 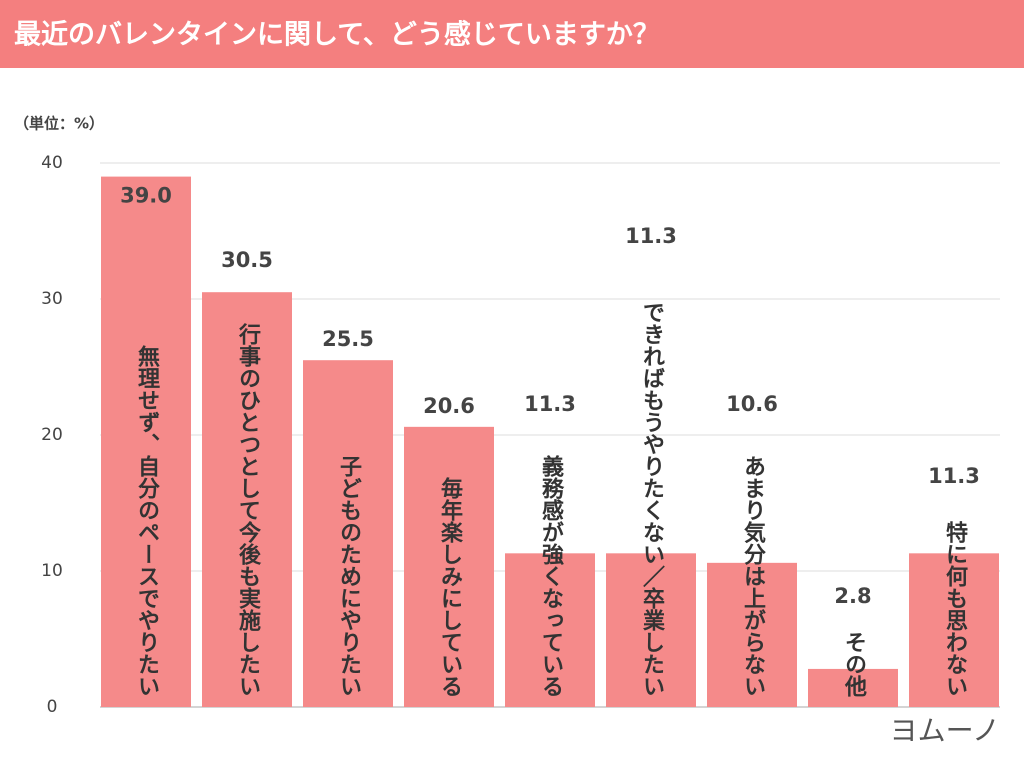 I want to click on unit-label: （単位：%）, so click(x=59, y=124).